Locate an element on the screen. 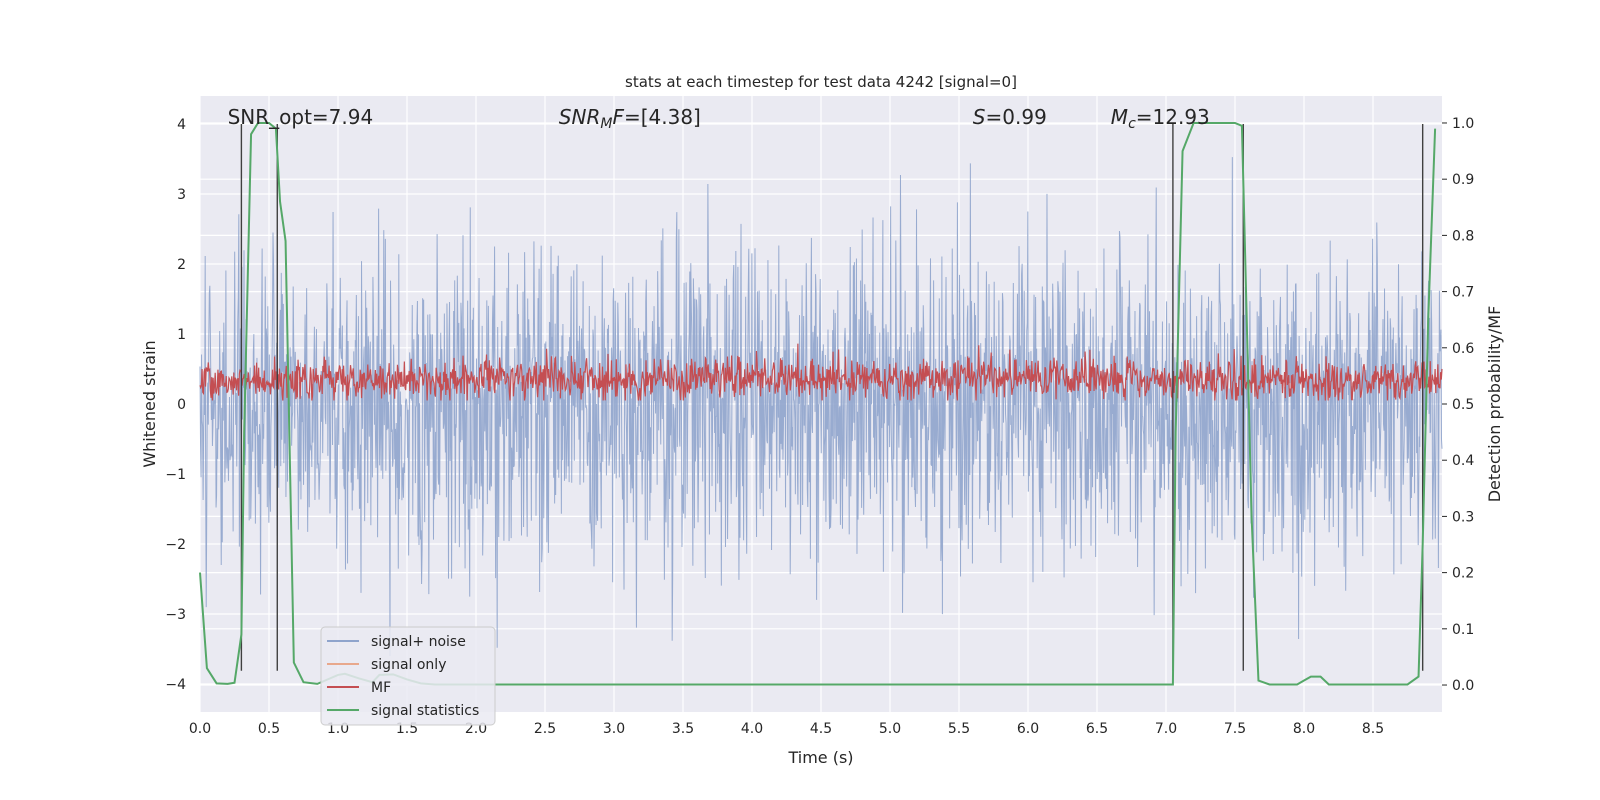 The image size is (1600, 800). x-tick-label: 7.0 is located at coordinates (1166, 729).